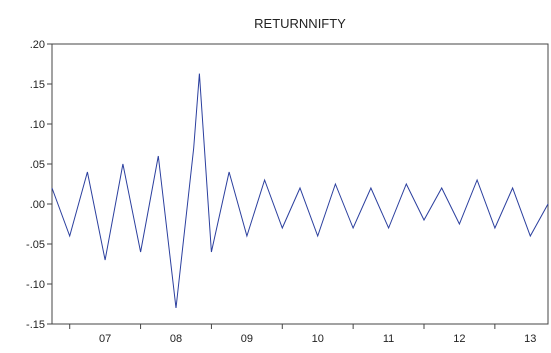 The height and width of the screenshot is (353, 551). I want to click on x-tick-label: 07, so click(105, 339).